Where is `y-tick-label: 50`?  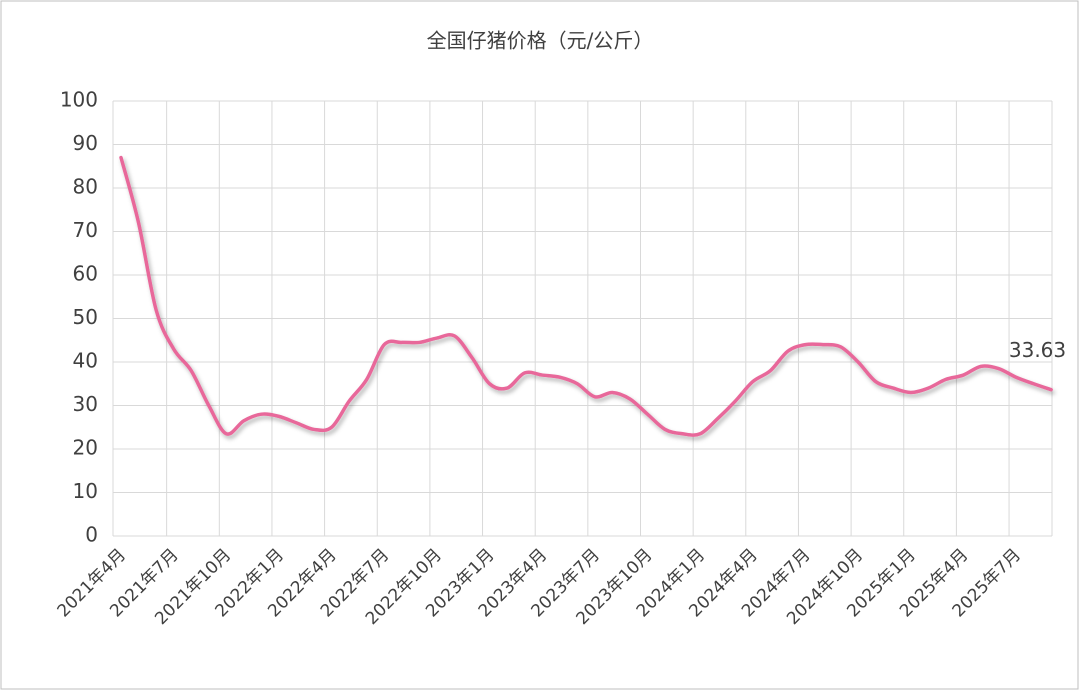
y-tick-label: 50 is located at coordinates (85, 317).